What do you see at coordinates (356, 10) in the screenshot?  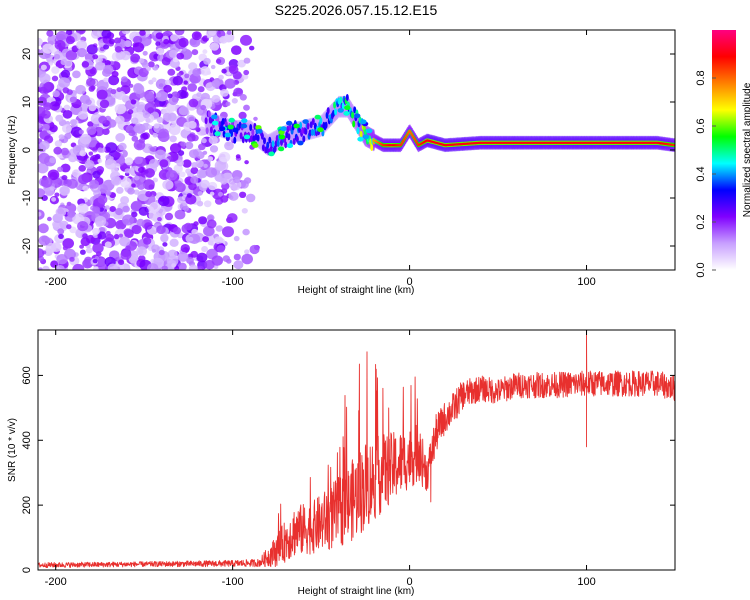 I see `figure-title: S225.2026.057.15.12.E15` at bounding box center [356, 10].